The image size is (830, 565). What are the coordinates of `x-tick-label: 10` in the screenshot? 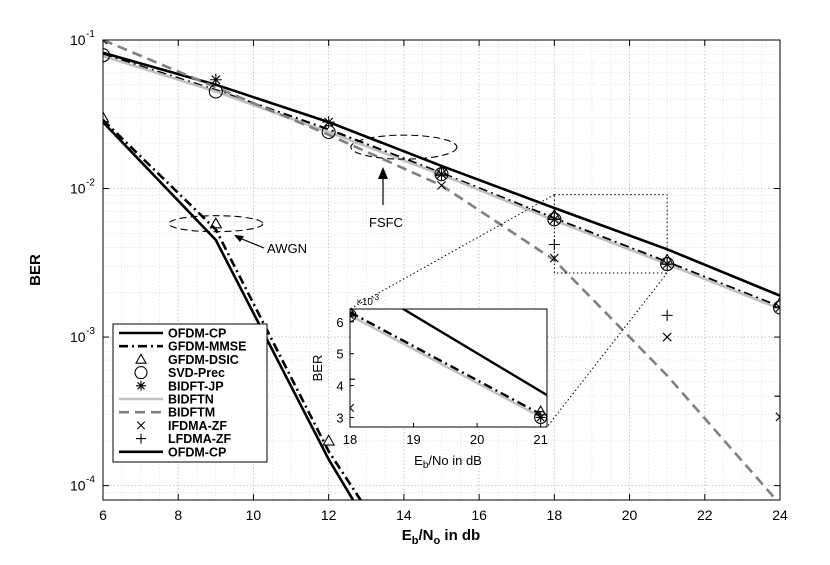 It's located at (254, 515).